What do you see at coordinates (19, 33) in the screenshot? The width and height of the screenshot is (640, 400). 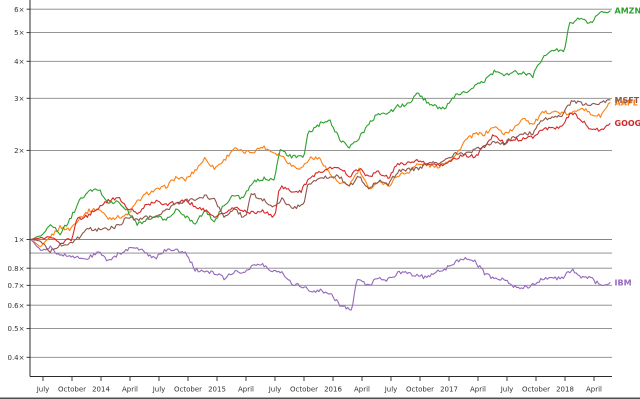 I see `y-tick-label: 5×` at bounding box center [19, 33].